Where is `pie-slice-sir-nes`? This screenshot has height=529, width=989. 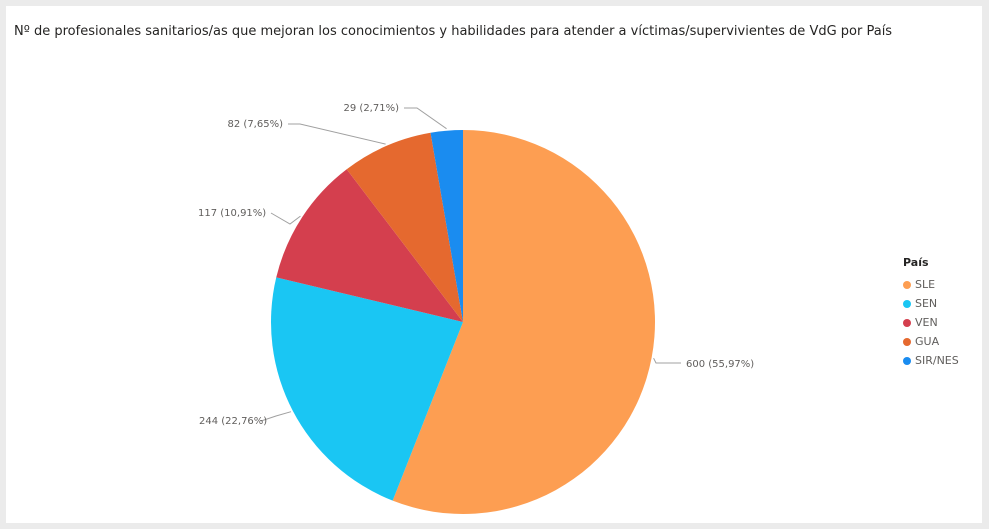
pie-slice-sir-nes is located at coordinates (446, 226).